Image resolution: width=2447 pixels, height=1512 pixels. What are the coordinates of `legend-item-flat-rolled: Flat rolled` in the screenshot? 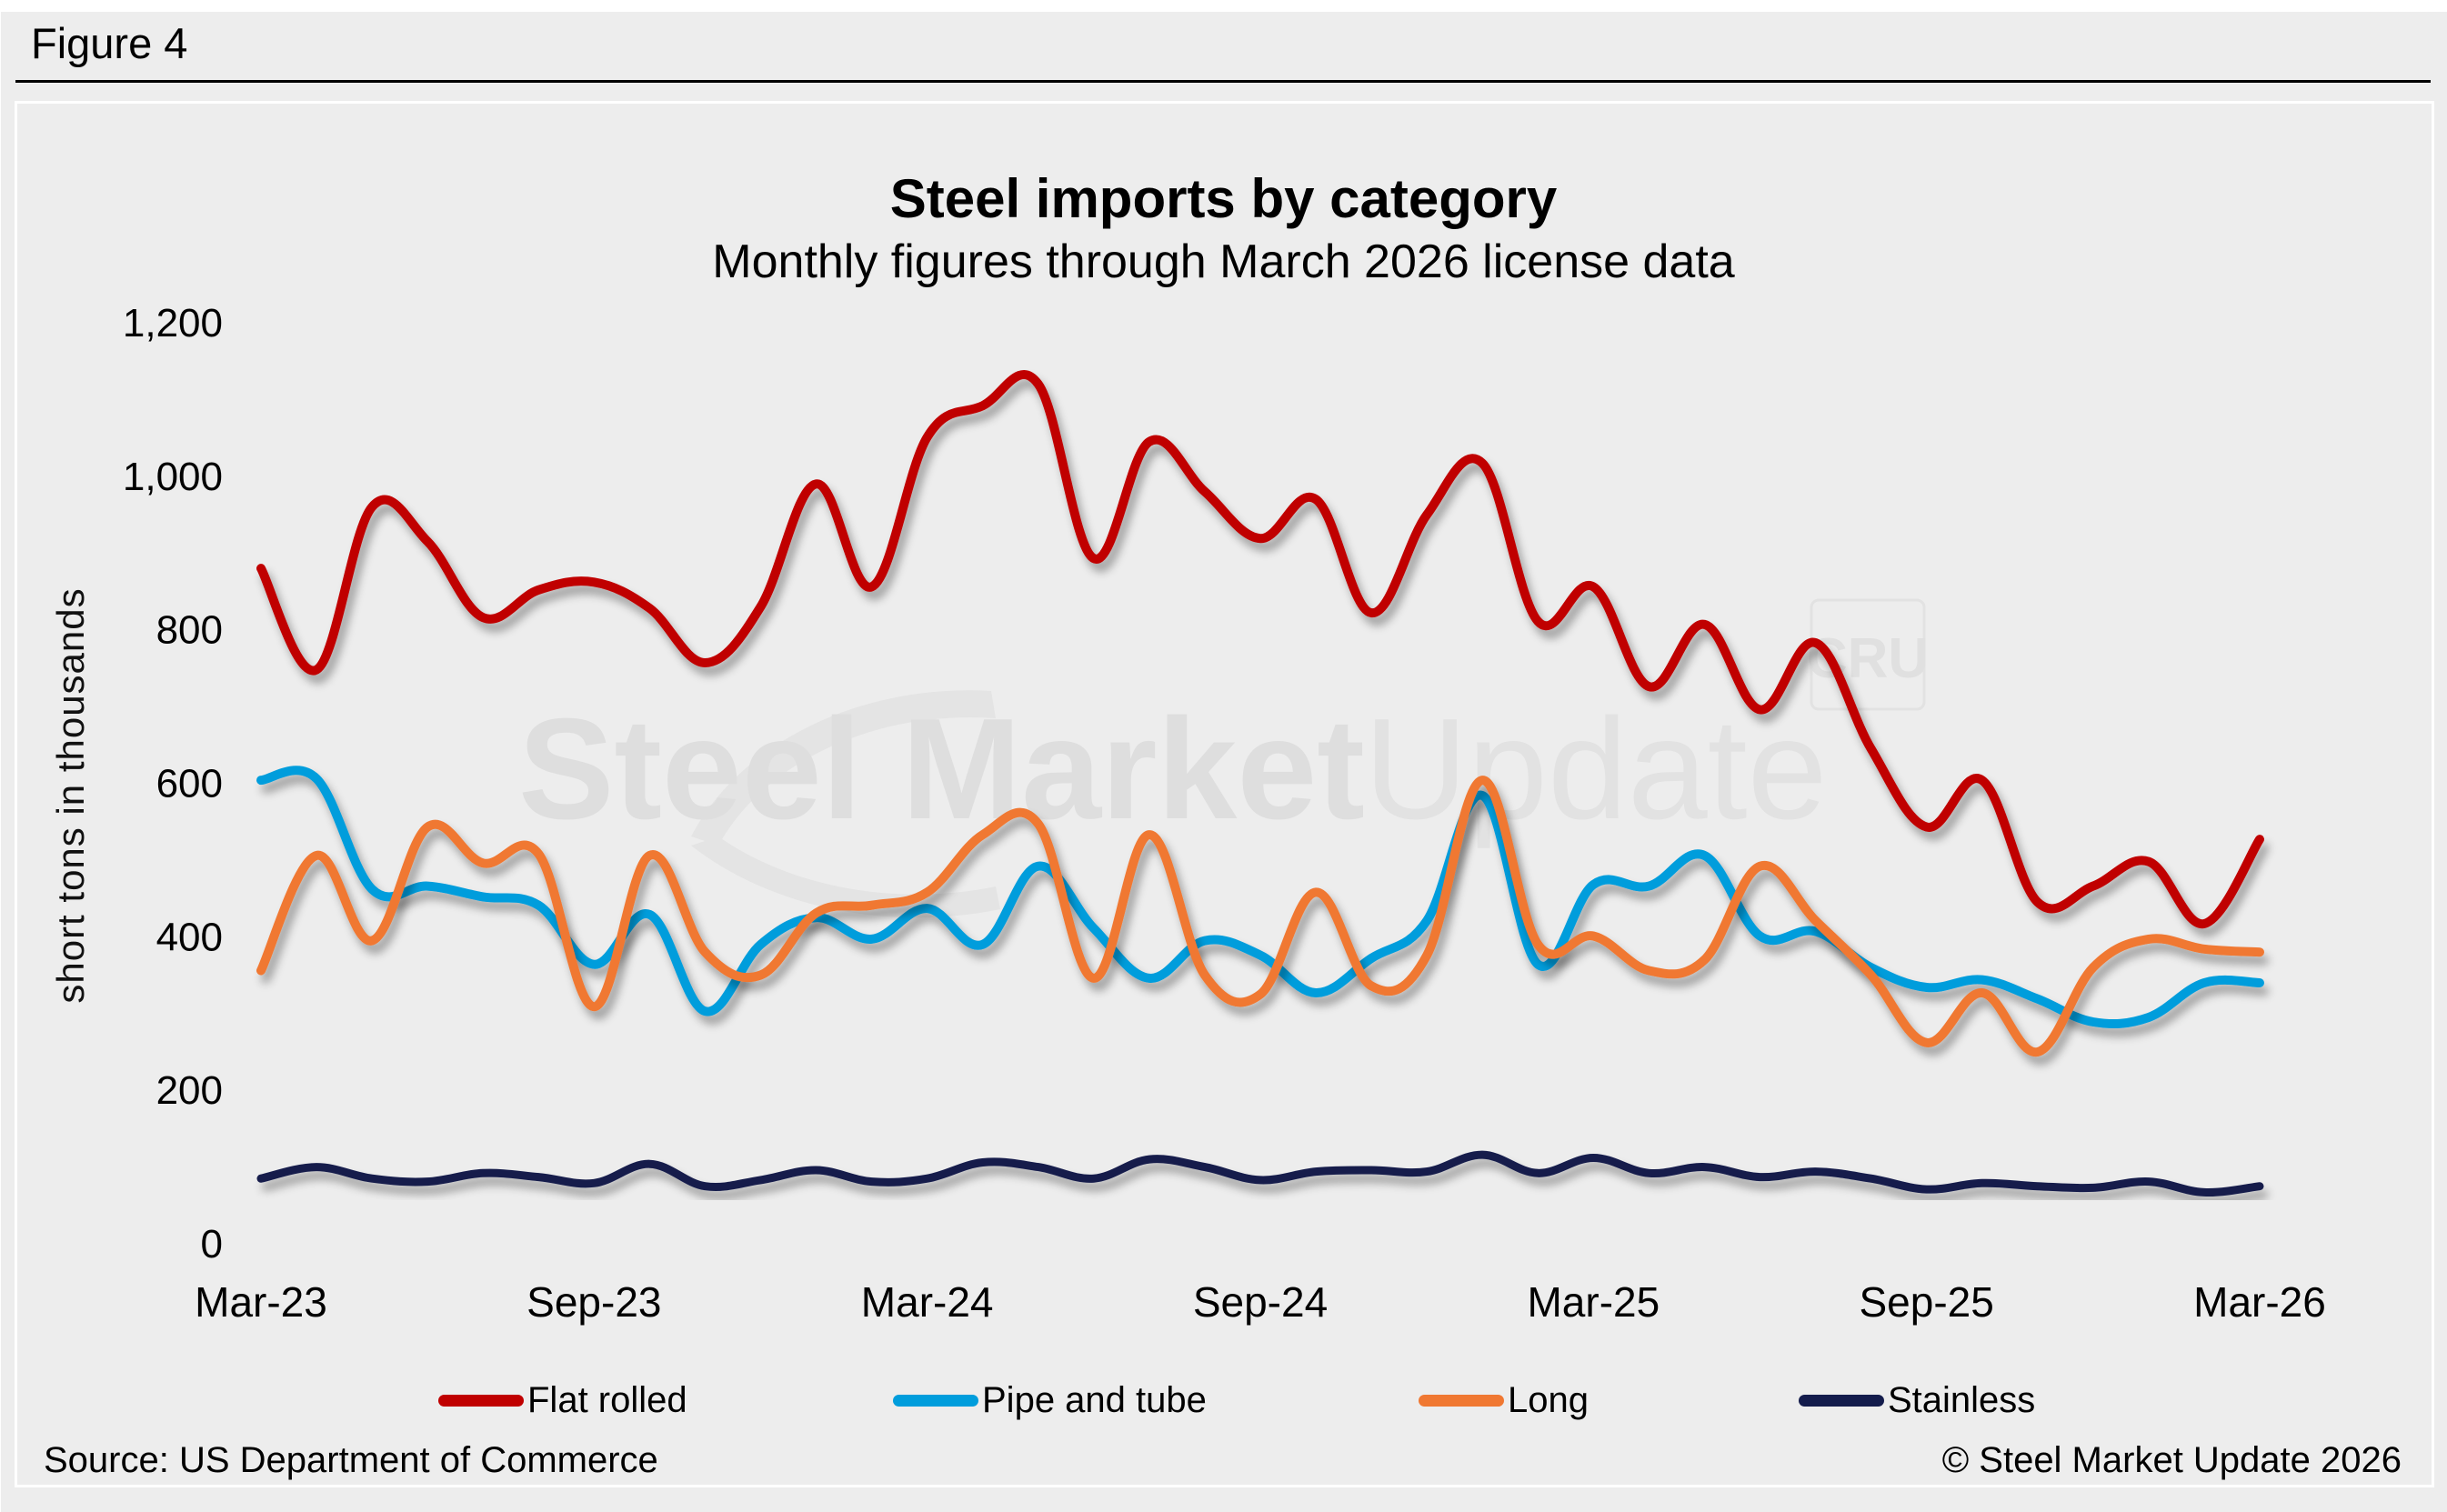 It's located at (562, 1400).